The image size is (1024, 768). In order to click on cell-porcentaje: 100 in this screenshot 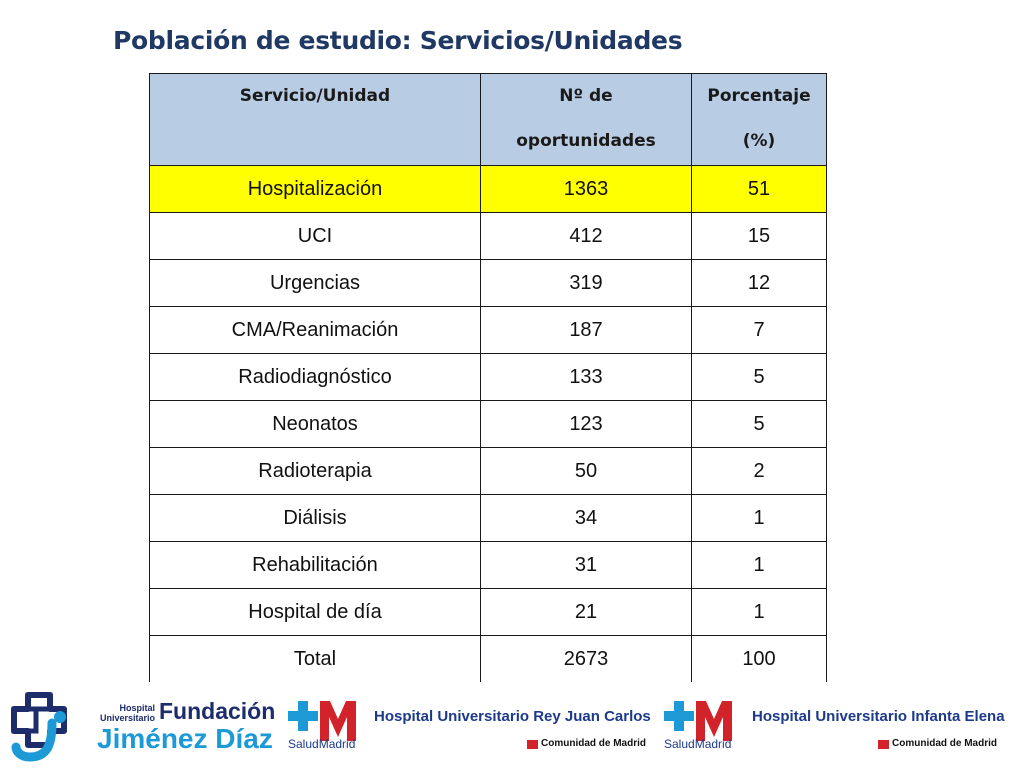, I will do `click(759, 658)`.